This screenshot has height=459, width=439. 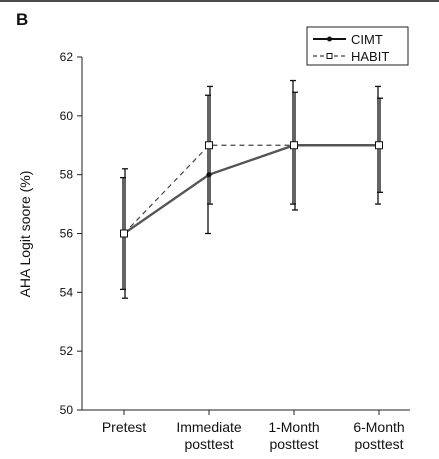 I want to click on cimt-point, so click(x=209, y=175).